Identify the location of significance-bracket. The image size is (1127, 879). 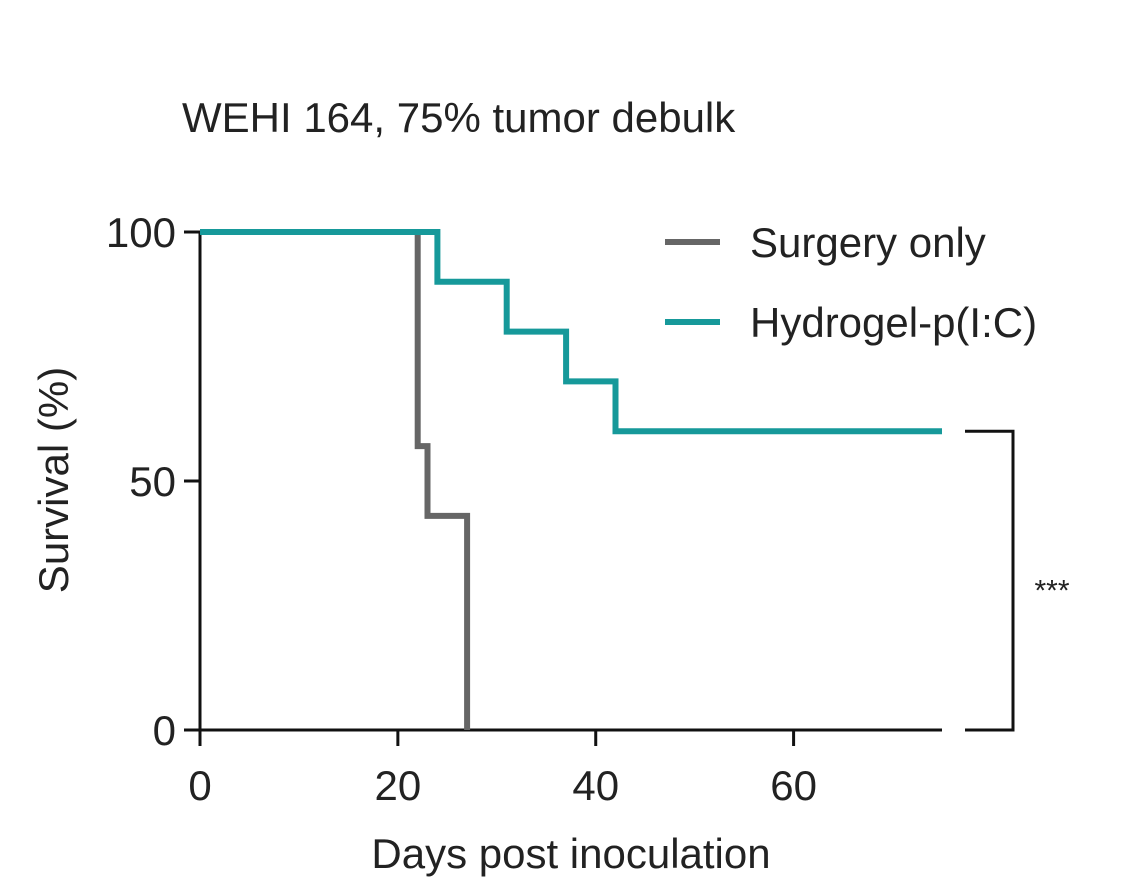
(990, 580).